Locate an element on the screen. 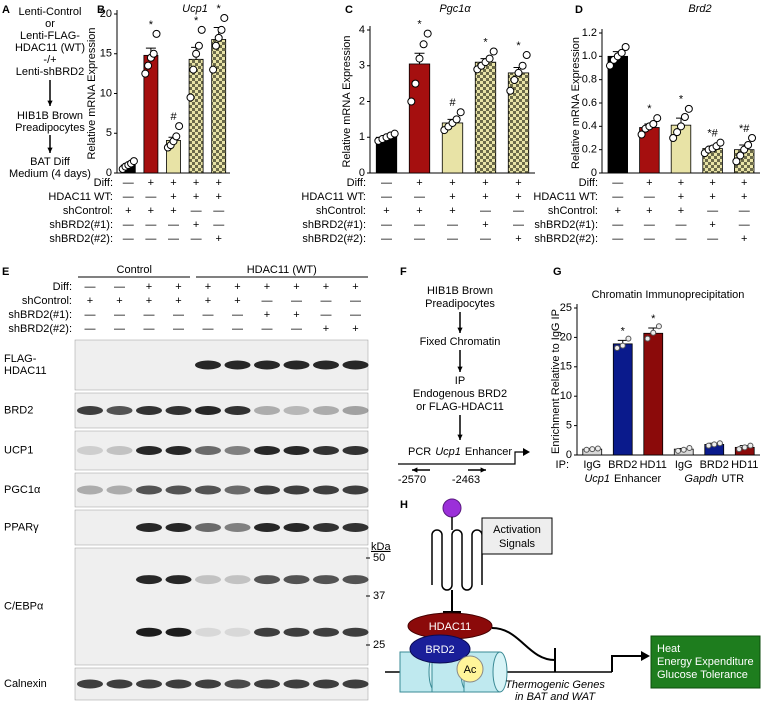 The height and width of the screenshot is (702, 765). x-tick-label: IgG is located at coordinates (684, 465).